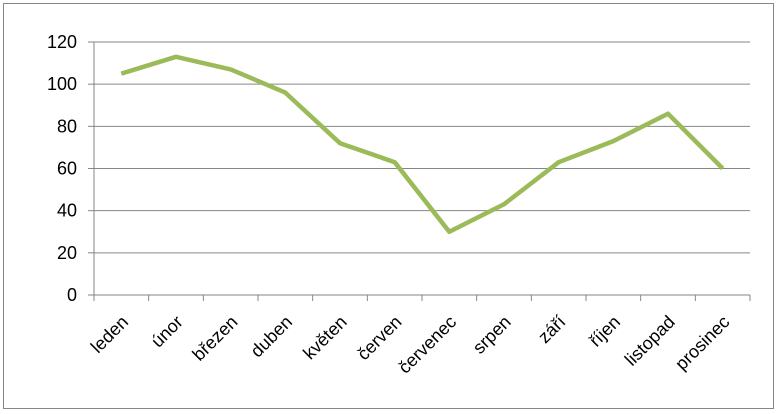 The height and width of the screenshot is (414, 779). What do you see at coordinates (551, 329) in the screenshot?
I see `x-tick-label: září` at bounding box center [551, 329].